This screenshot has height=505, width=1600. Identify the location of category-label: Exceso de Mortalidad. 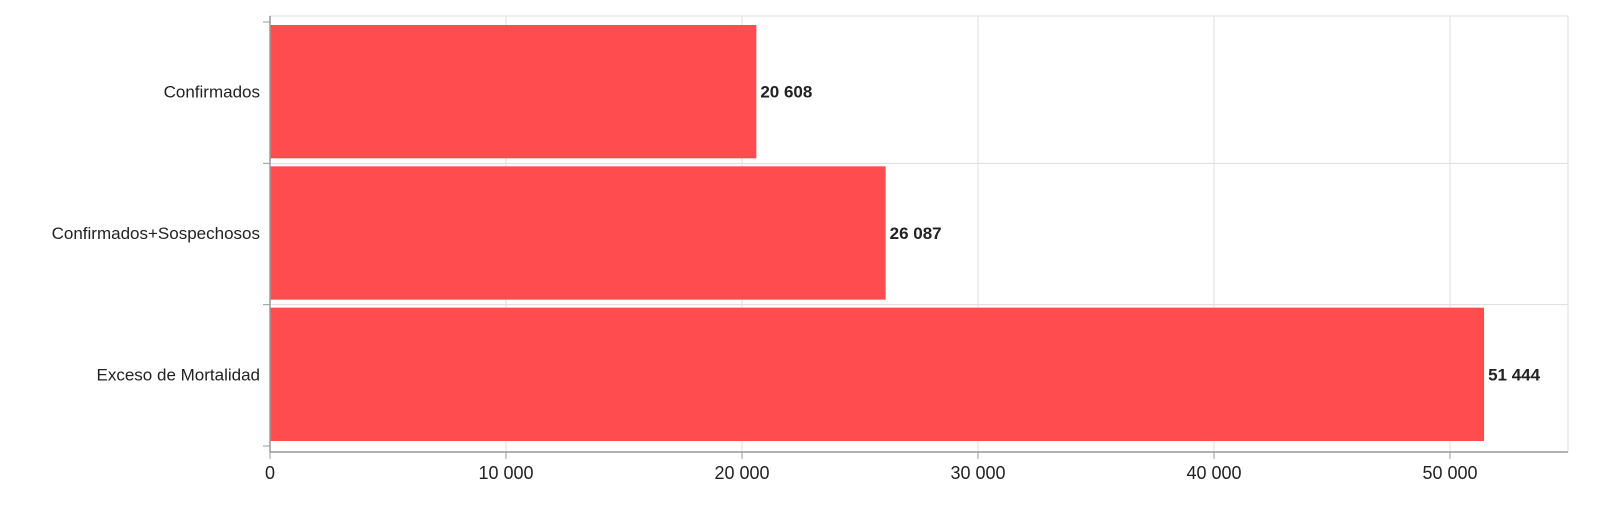
(178, 374).